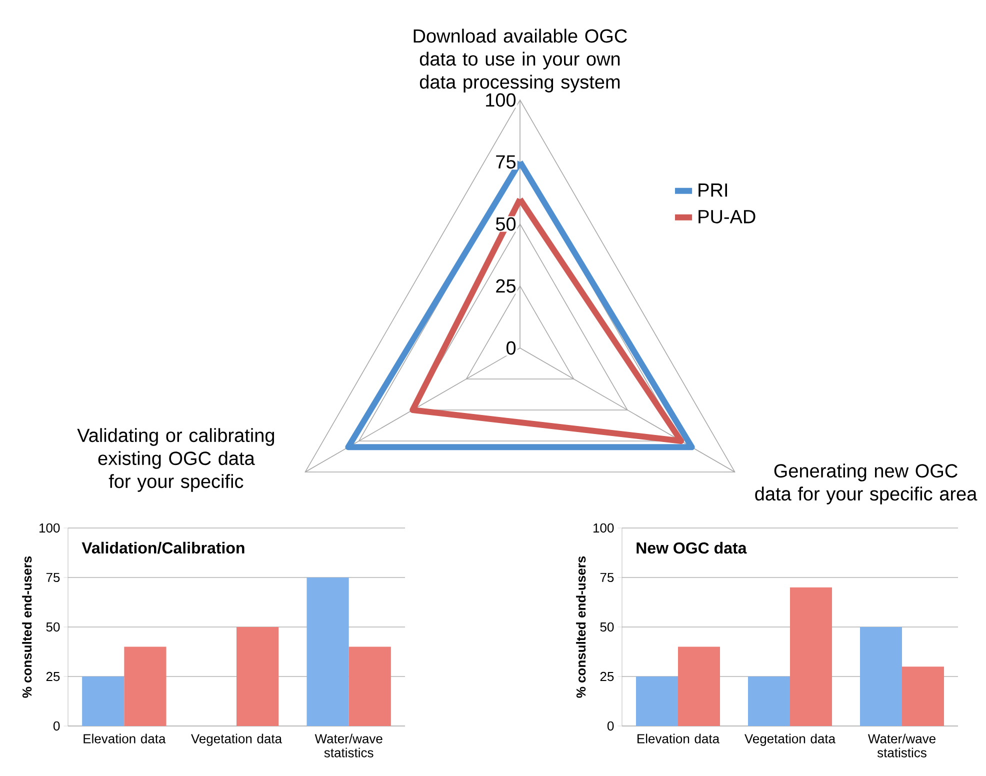  What do you see at coordinates (163, 548) in the screenshot?
I see `text: Validation/Calibration` at bounding box center [163, 548].